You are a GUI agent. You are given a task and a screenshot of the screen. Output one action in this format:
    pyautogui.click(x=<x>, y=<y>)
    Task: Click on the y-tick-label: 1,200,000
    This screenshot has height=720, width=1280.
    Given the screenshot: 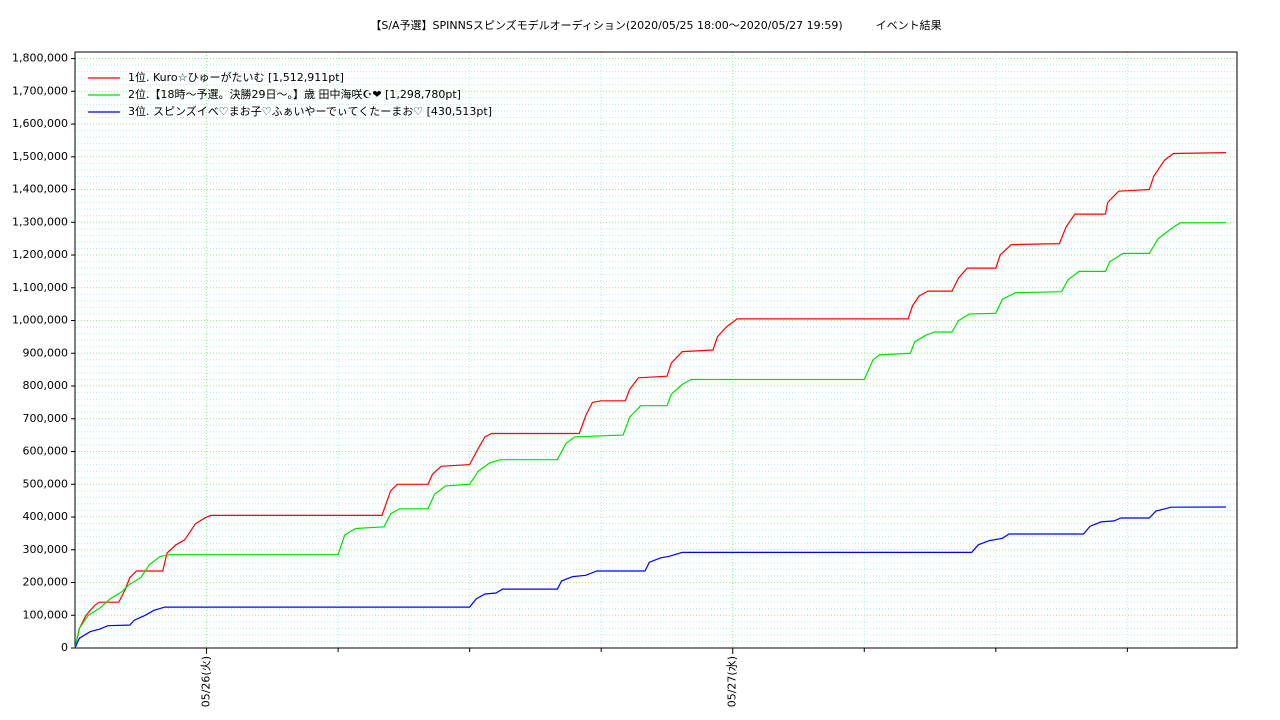 What is the action you would take?
    pyautogui.click(x=40, y=254)
    